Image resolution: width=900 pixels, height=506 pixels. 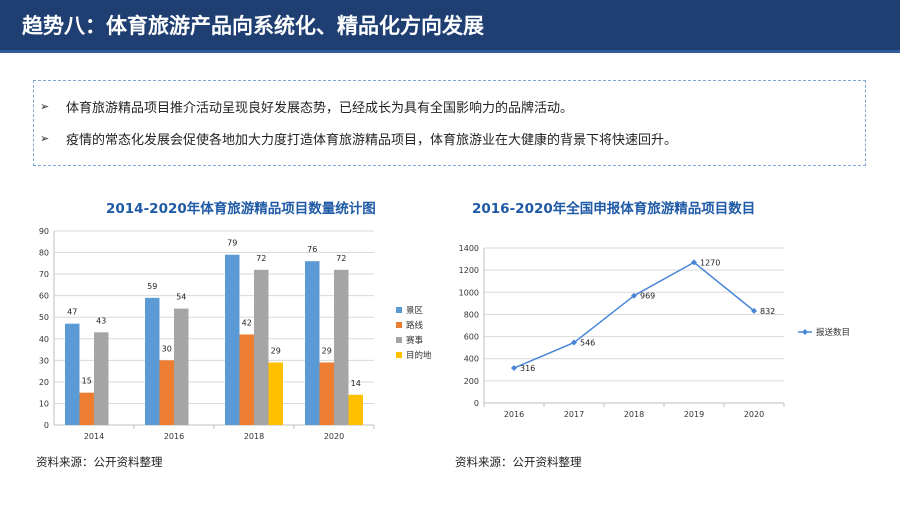 I want to click on legend-label: 赛事, so click(x=415, y=340).